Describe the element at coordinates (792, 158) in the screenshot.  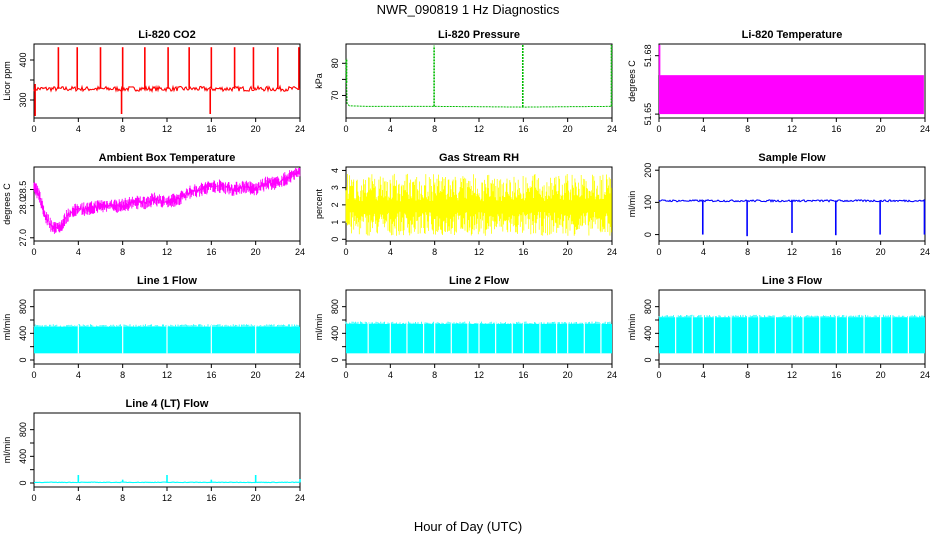
I see `panel-title: Sample Flow` at that location.